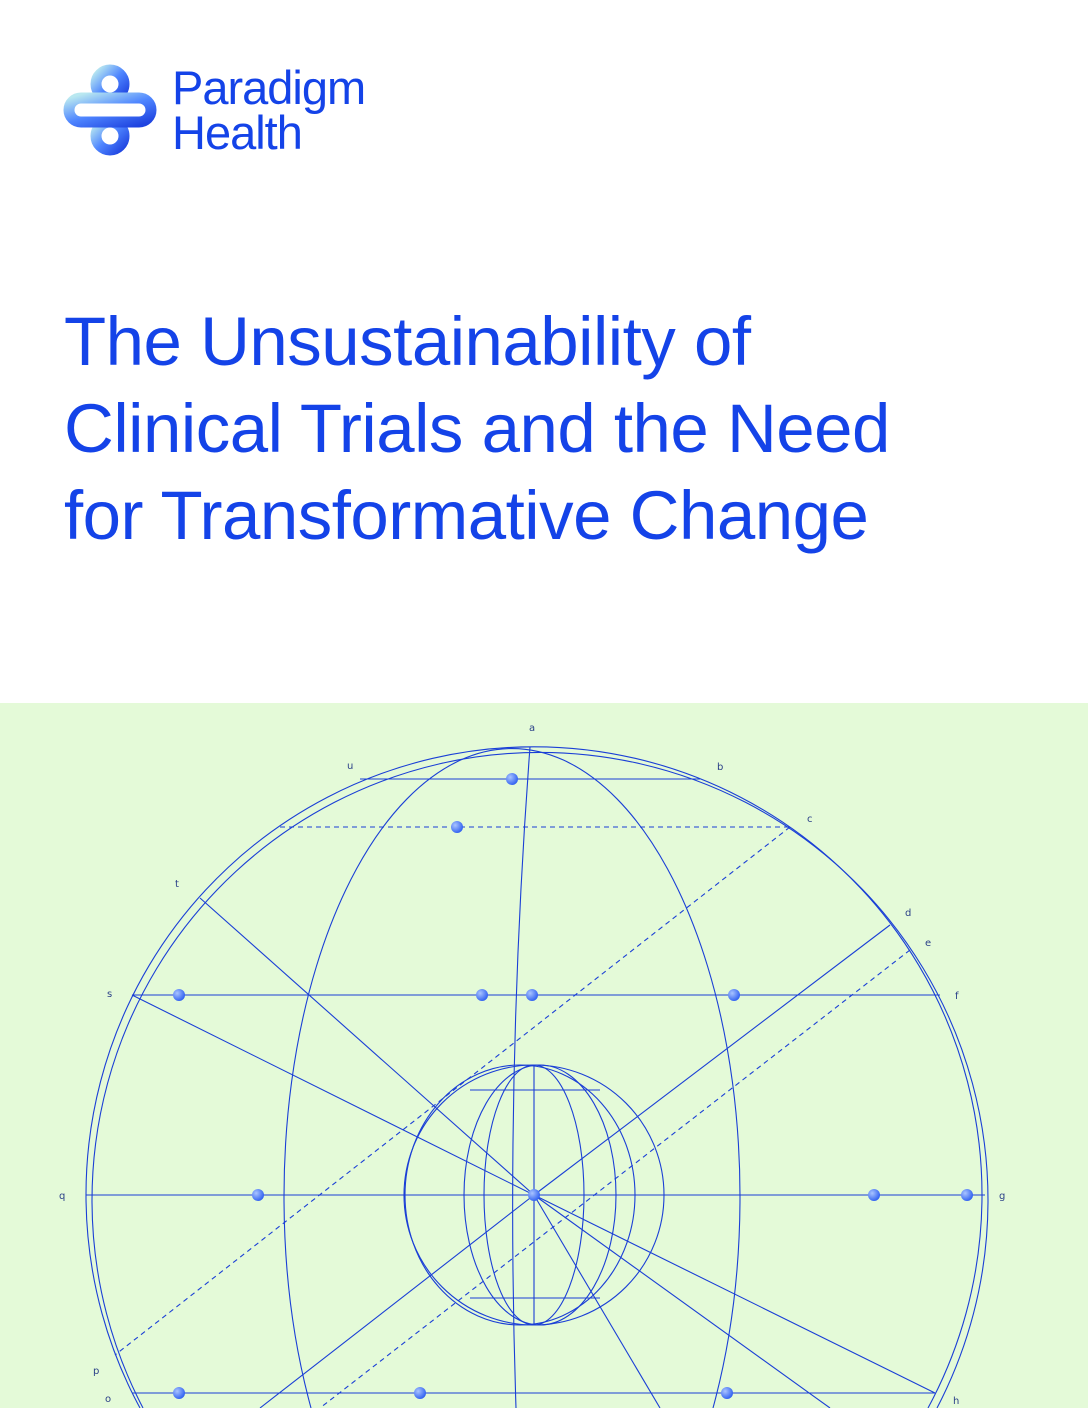 The height and width of the screenshot is (1408, 1088). What do you see at coordinates (407, 341) in the screenshot?
I see `title-line-1: The Unsustainability of` at bounding box center [407, 341].